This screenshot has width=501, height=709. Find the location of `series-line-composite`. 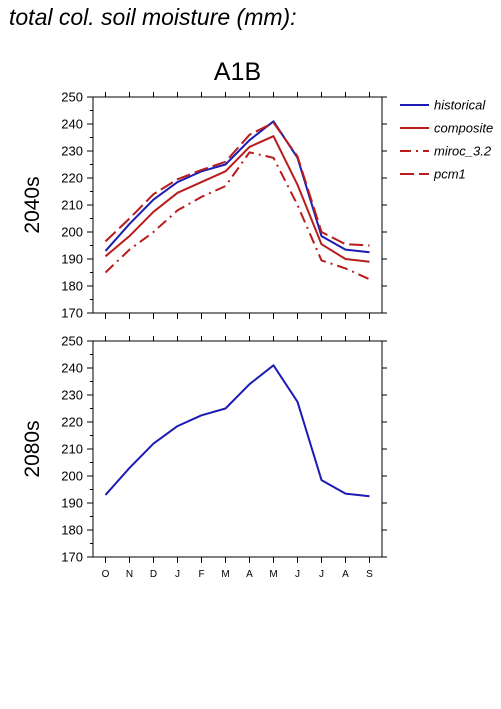

series-line-composite is located at coordinates (237, 199).